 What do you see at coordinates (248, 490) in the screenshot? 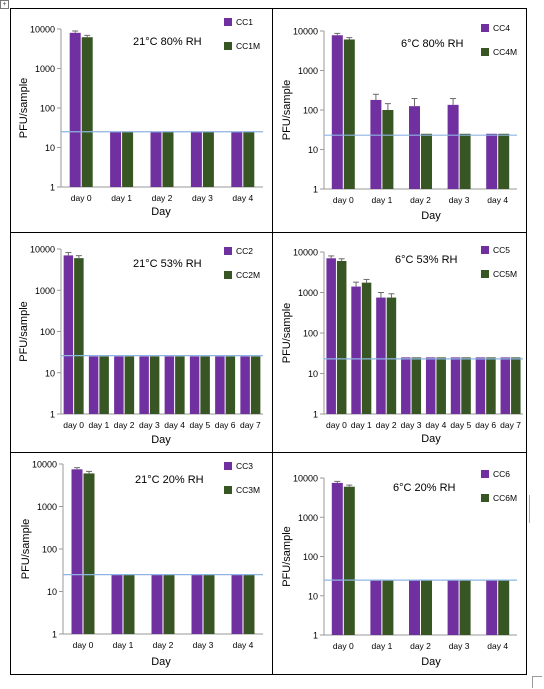
I see `legend-label: CC3M` at bounding box center [248, 490].